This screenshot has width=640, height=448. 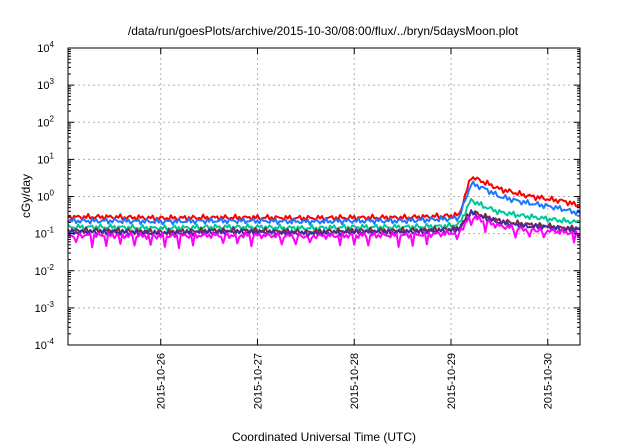 What do you see at coordinates (45, 47) in the screenshot?
I see `y-tick-label: 10⁴` at bounding box center [45, 47].